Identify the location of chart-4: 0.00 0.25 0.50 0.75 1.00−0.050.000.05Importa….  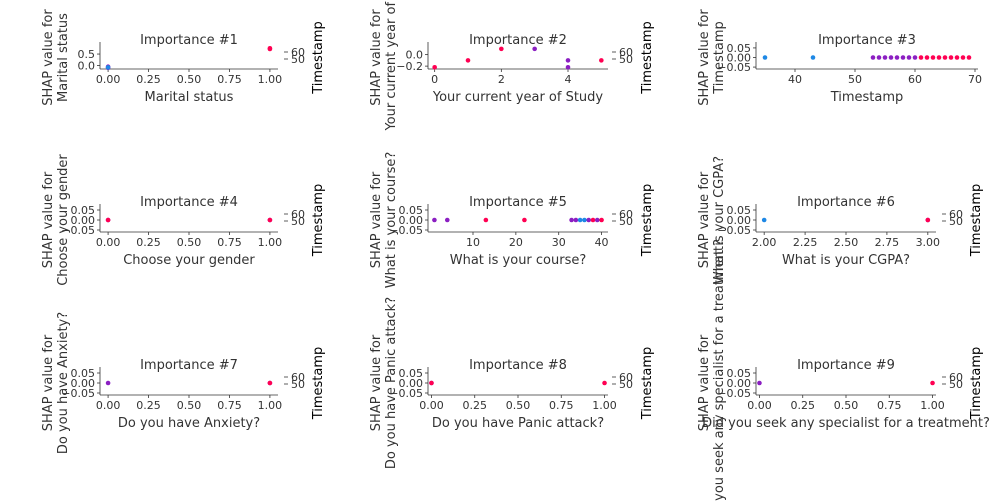
(183, 220).